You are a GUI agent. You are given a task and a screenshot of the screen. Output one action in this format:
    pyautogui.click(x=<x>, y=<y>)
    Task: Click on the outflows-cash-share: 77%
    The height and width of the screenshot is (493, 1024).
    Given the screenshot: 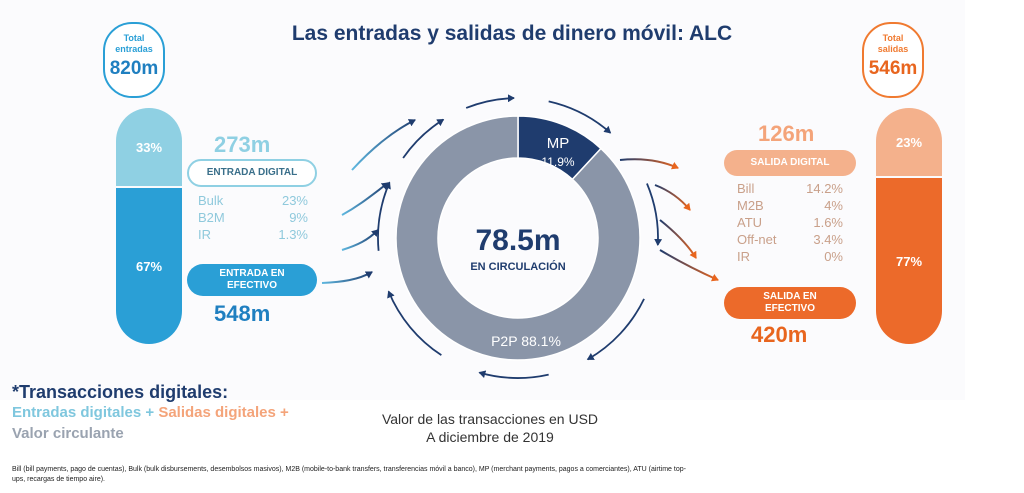 What is the action you would take?
    pyautogui.click(x=909, y=261)
    